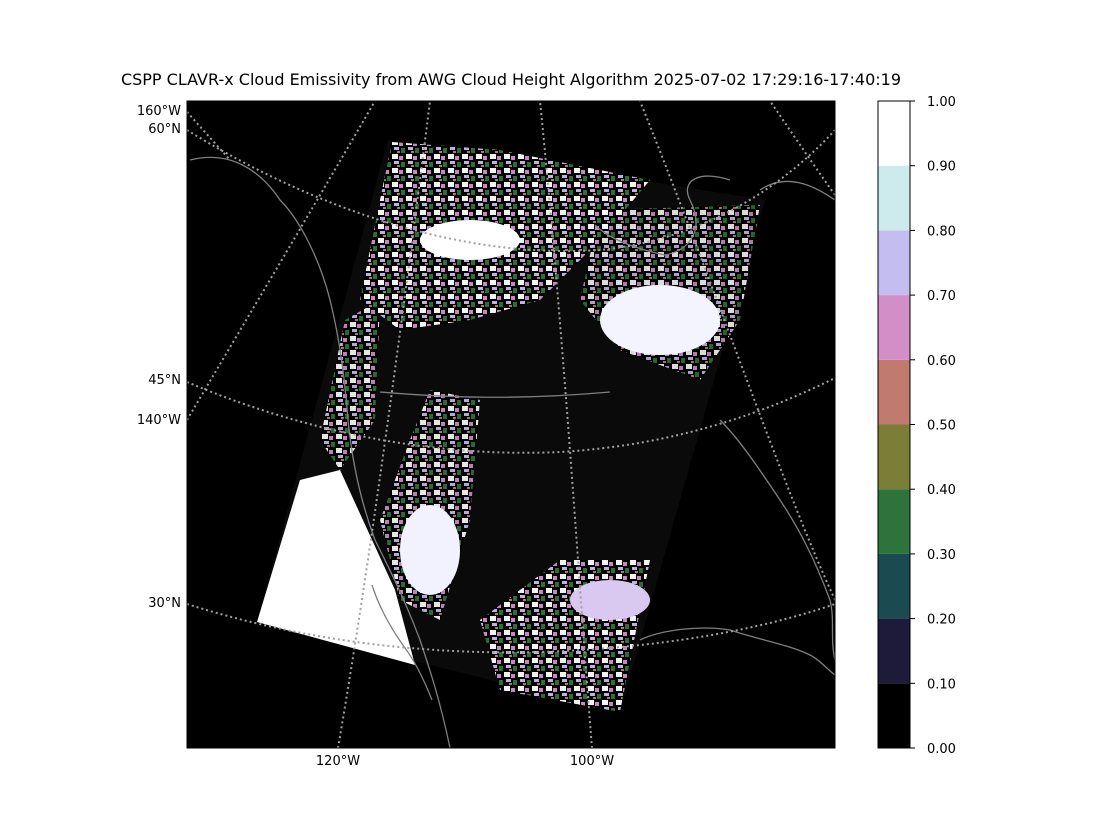  Describe the element at coordinates (164, 129) in the screenshot. I see `lat-label-60n: 60°N` at that location.